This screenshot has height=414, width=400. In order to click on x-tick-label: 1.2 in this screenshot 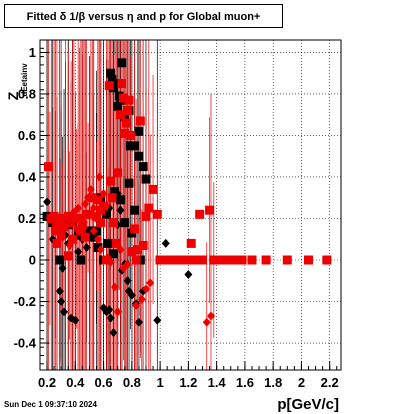, I will do `click(188, 382)`.